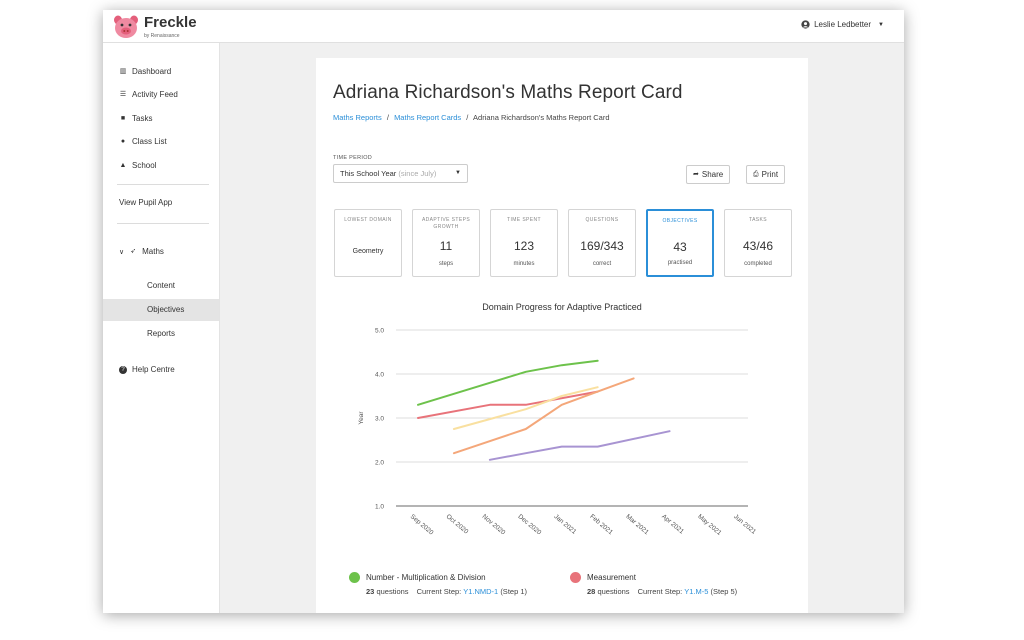 Image resolution: width=1024 pixels, height=640 pixels. Describe the element at coordinates (148, 94) in the screenshot. I see `sidebar-item-activity-feed: ☰ Activity Feed` at that location.